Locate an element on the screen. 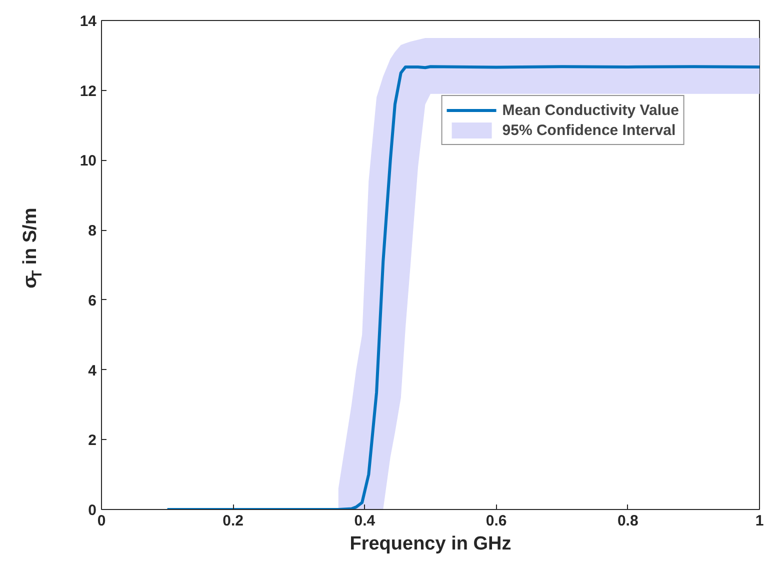 The width and height of the screenshot is (769, 579). legend-label: 95% Confidence Interval is located at coordinates (589, 130).